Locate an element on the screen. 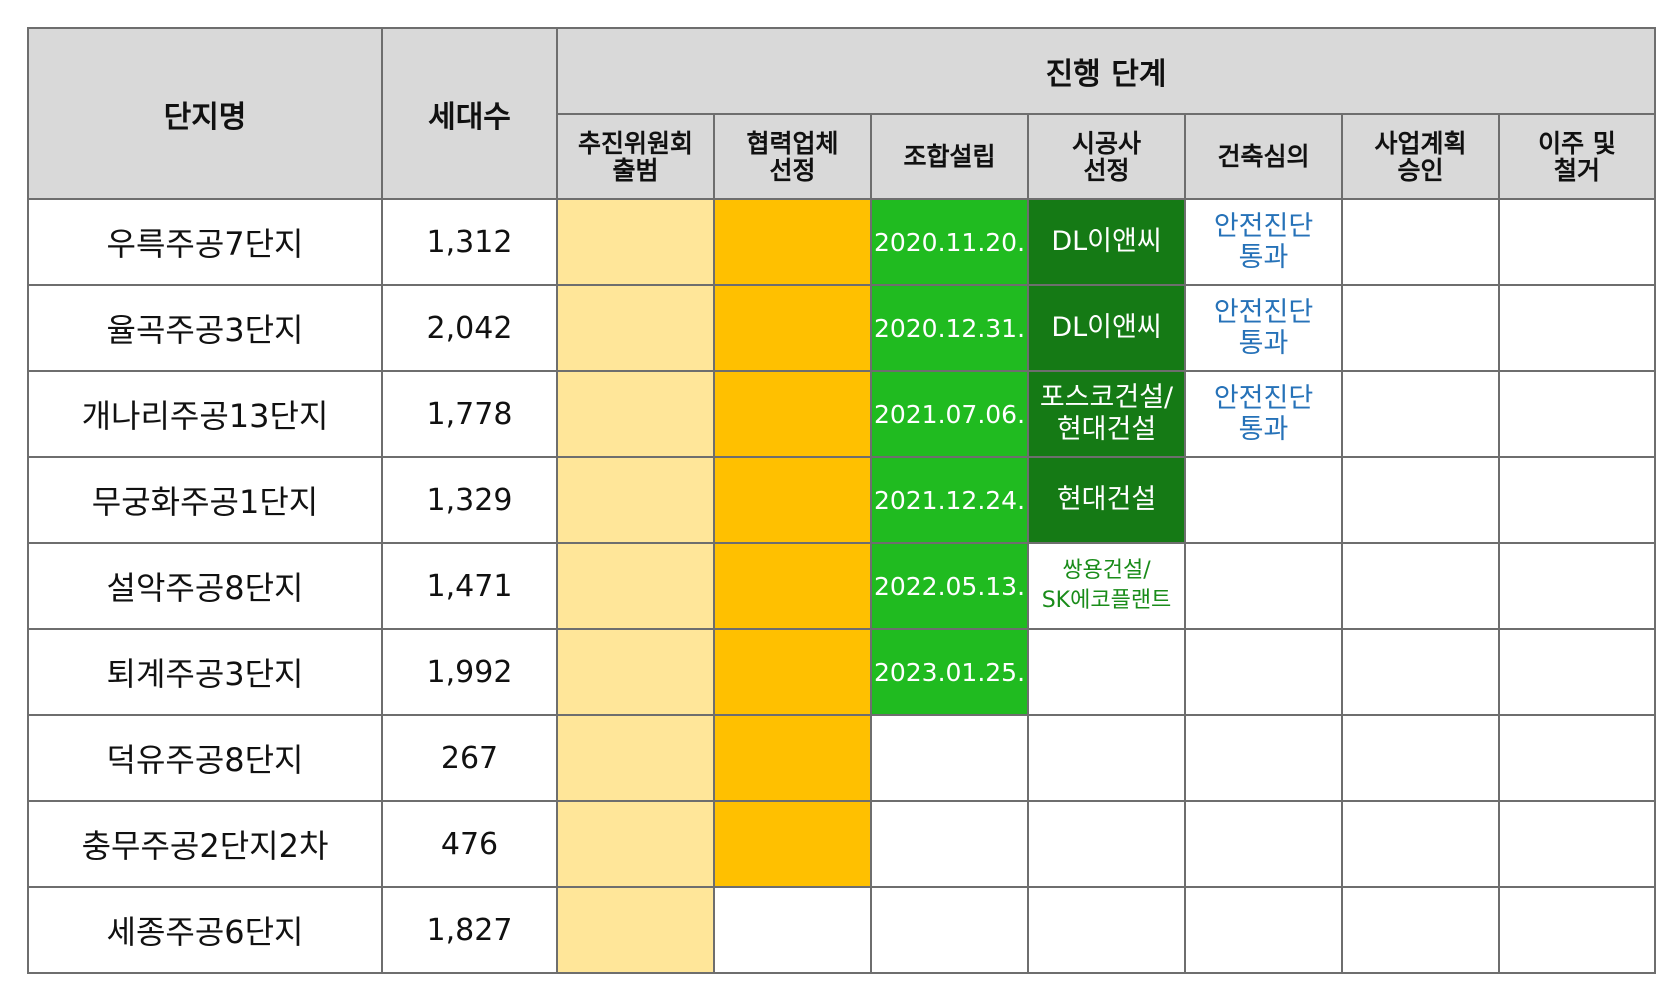 Image resolution: width=1672 pixels, height=999 pixels. review-cell: 안전진단 통과 is located at coordinates (1263, 328).